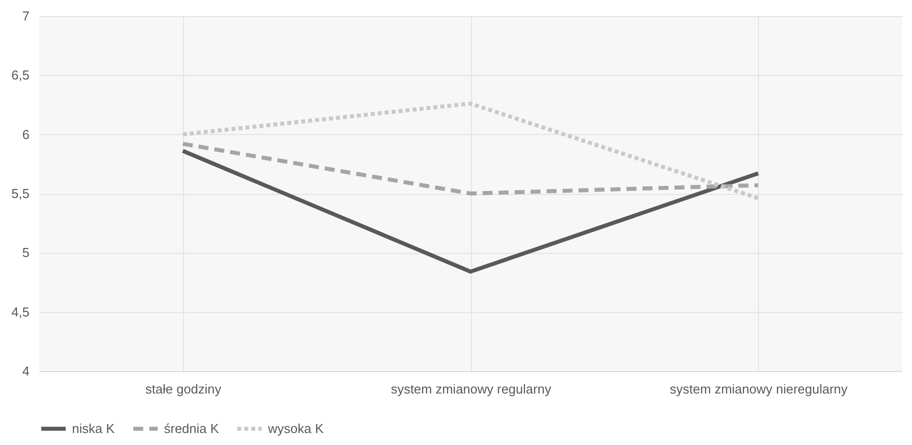 This screenshot has height=445, width=912. I want to click on x-tick-label: system zmianowy regularny, so click(471, 389).